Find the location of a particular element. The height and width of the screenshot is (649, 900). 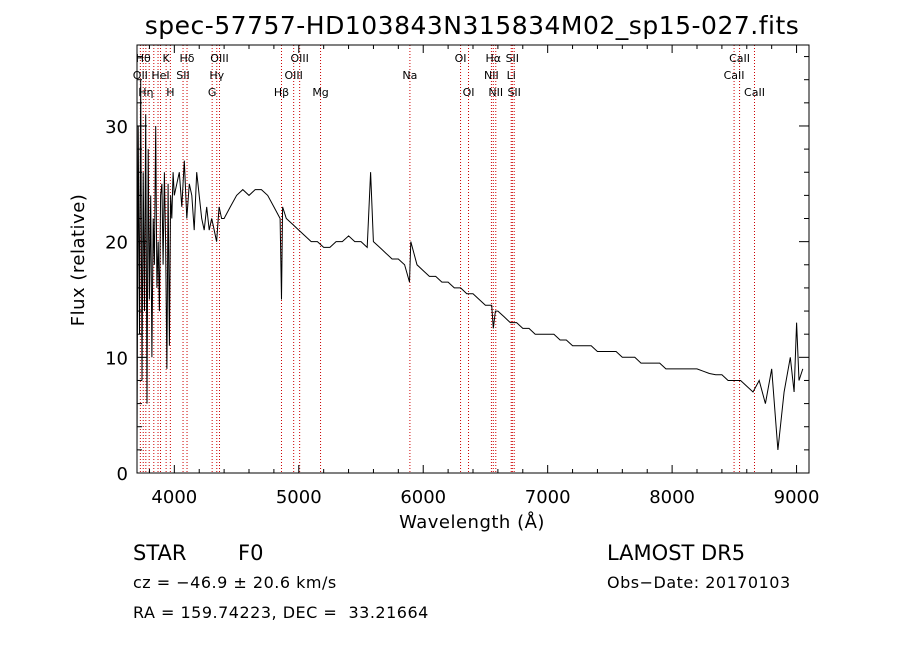

y-axis-label: Flux (relative) is located at coordinates (78, 260).